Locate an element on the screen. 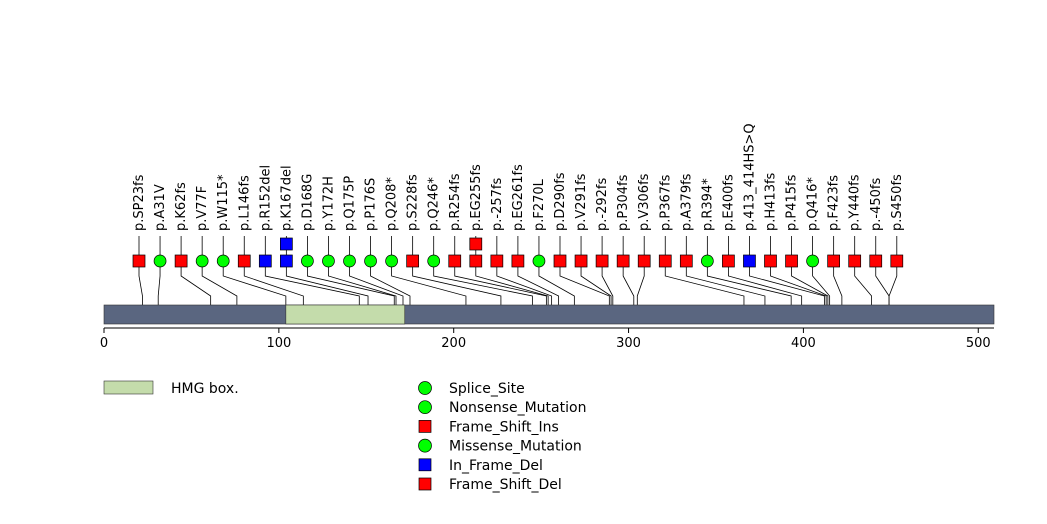  legend-type-label: Frame_Shift_Ins is located at coordinates (504, 427).